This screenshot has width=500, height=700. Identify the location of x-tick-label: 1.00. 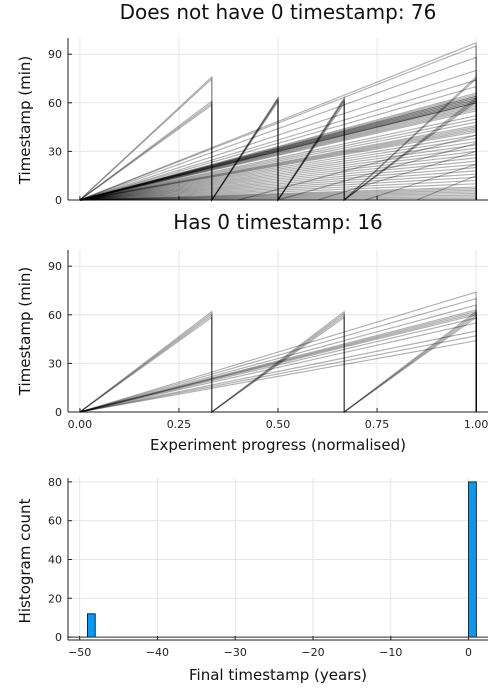
(476, 424).